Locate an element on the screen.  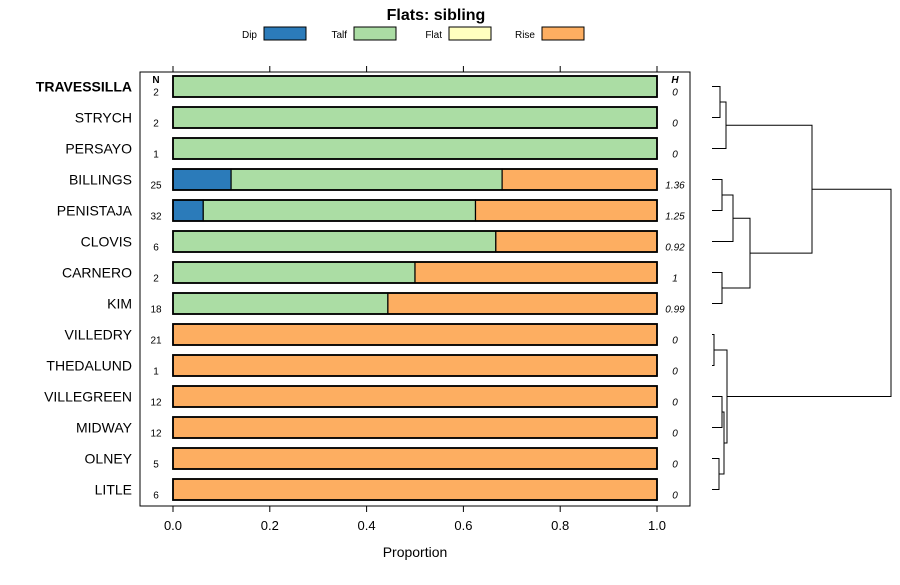
legend-swatch-talf is located at coordinates (375, 33).